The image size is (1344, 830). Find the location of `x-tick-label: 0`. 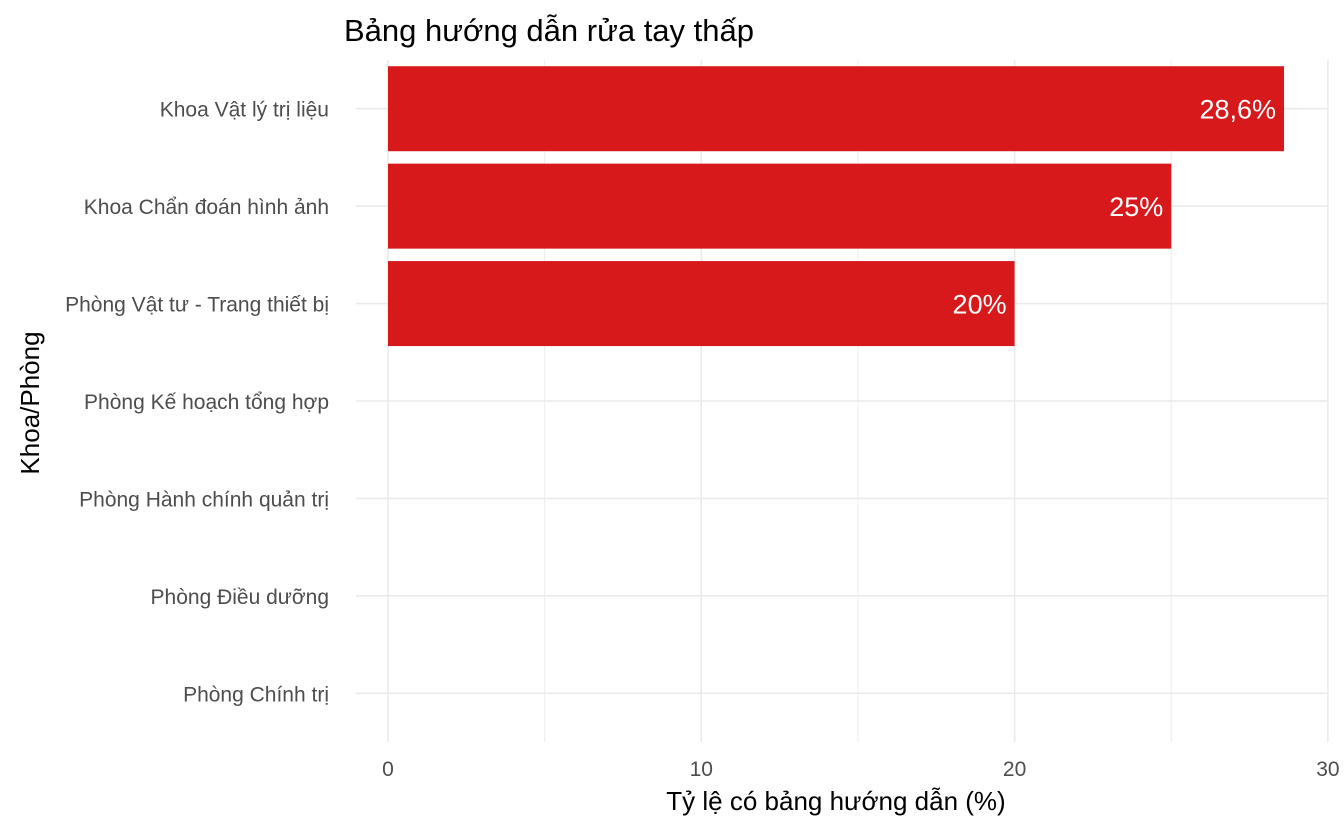

x-tick-label: 0 is located at coordinates (388, 769).